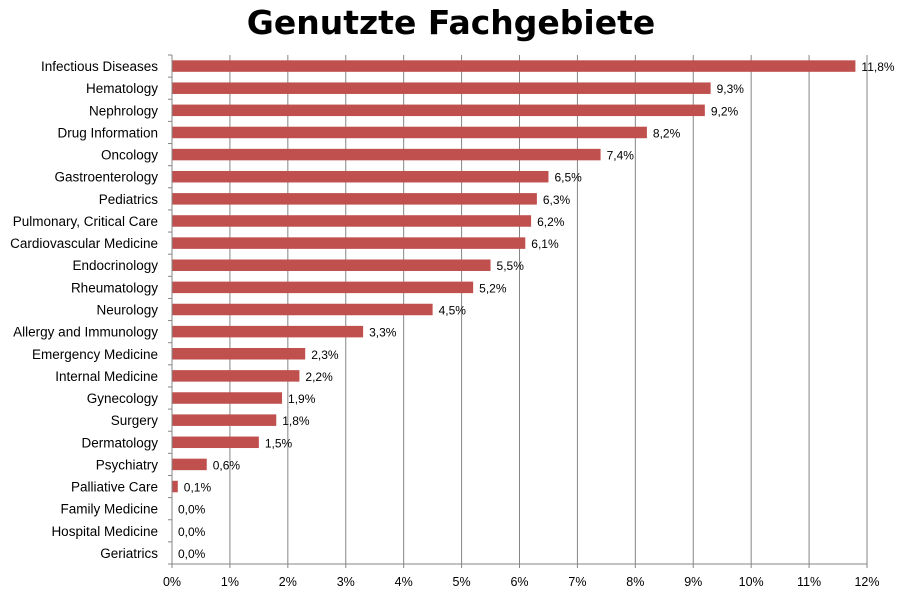  What do you see at coordinates (451, 22) in the screenshot?
I see `chart-title: Genutzte Fachgebiete` at bounding box center [451, 22].